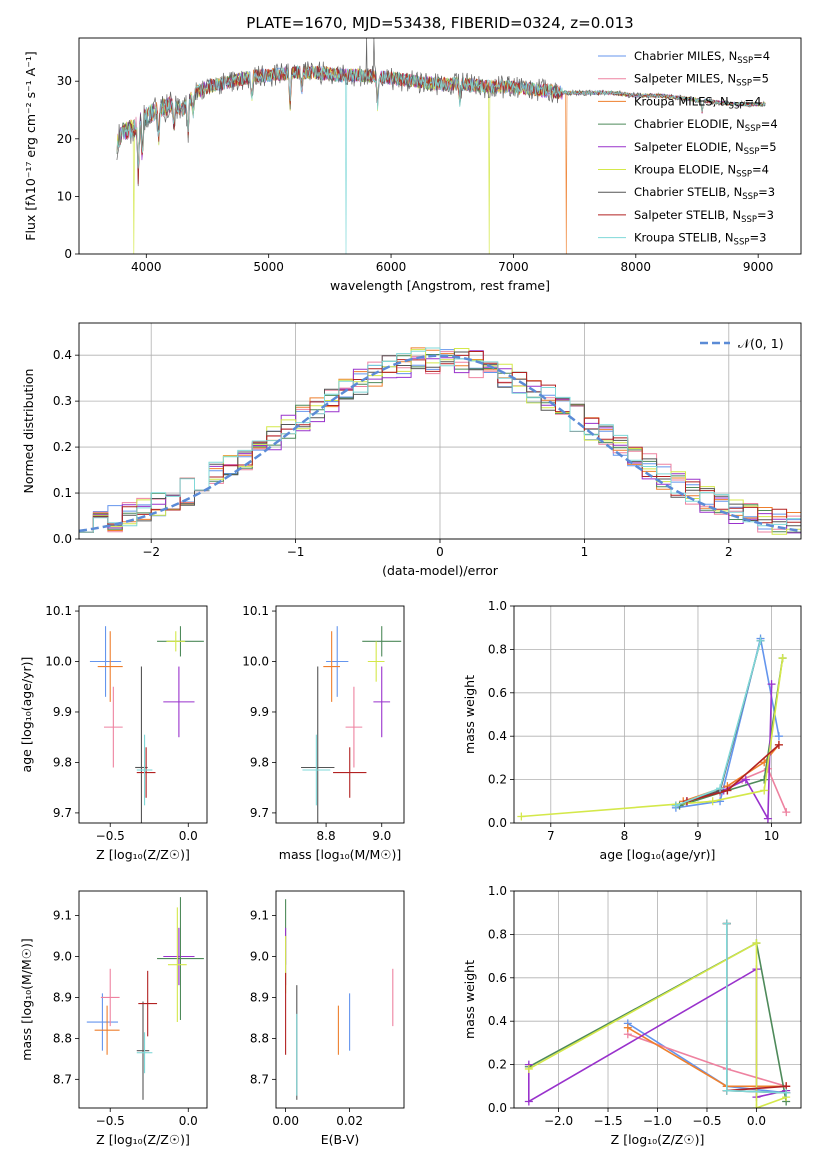 The height and width of the screenshot is (1170, 819). I want to click on x-tick-label: 2, so click(729, 552).